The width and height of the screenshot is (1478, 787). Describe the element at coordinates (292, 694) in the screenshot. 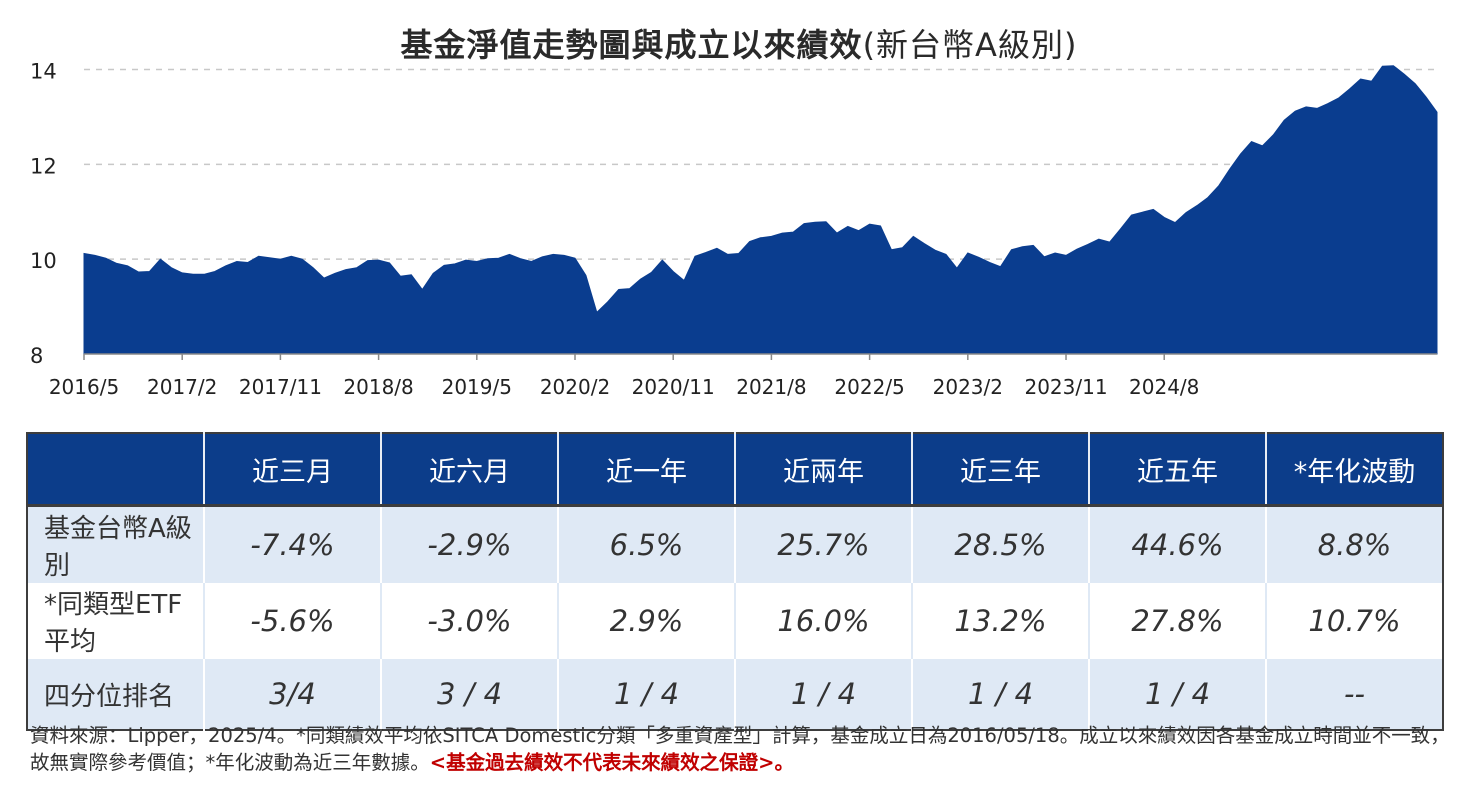

I see `table-cell: 3/4` at that location.